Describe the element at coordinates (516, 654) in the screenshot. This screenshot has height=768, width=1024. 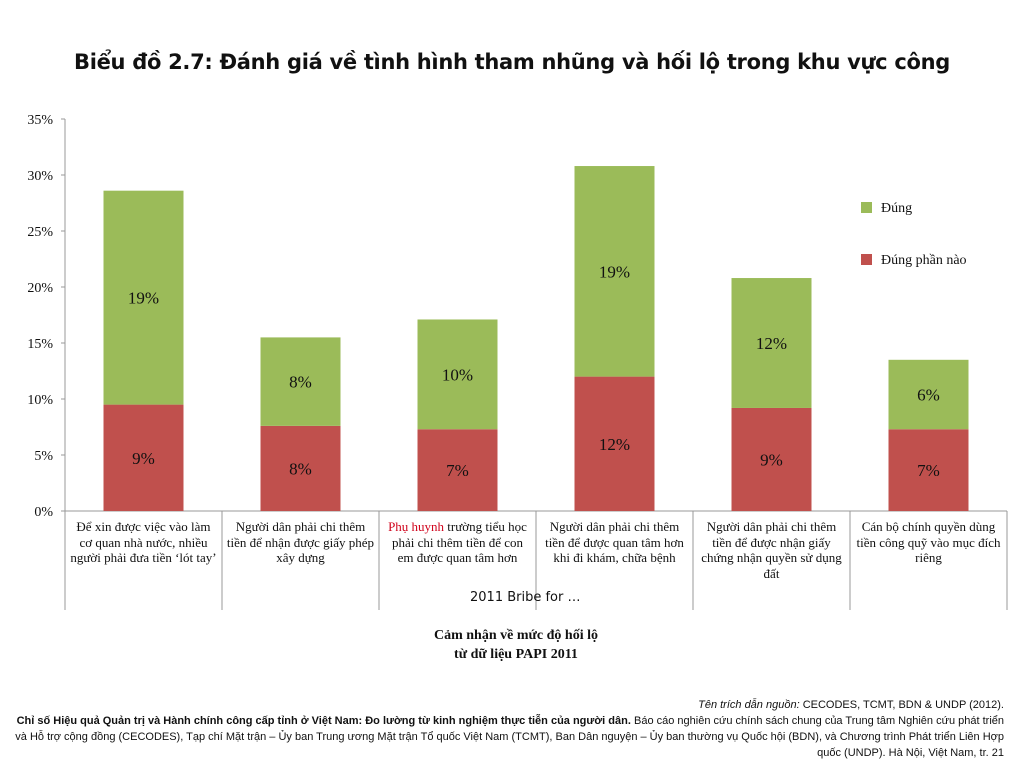
I see `subtitle-line-2: từ dữ liệu PAPI 2011` at that location.